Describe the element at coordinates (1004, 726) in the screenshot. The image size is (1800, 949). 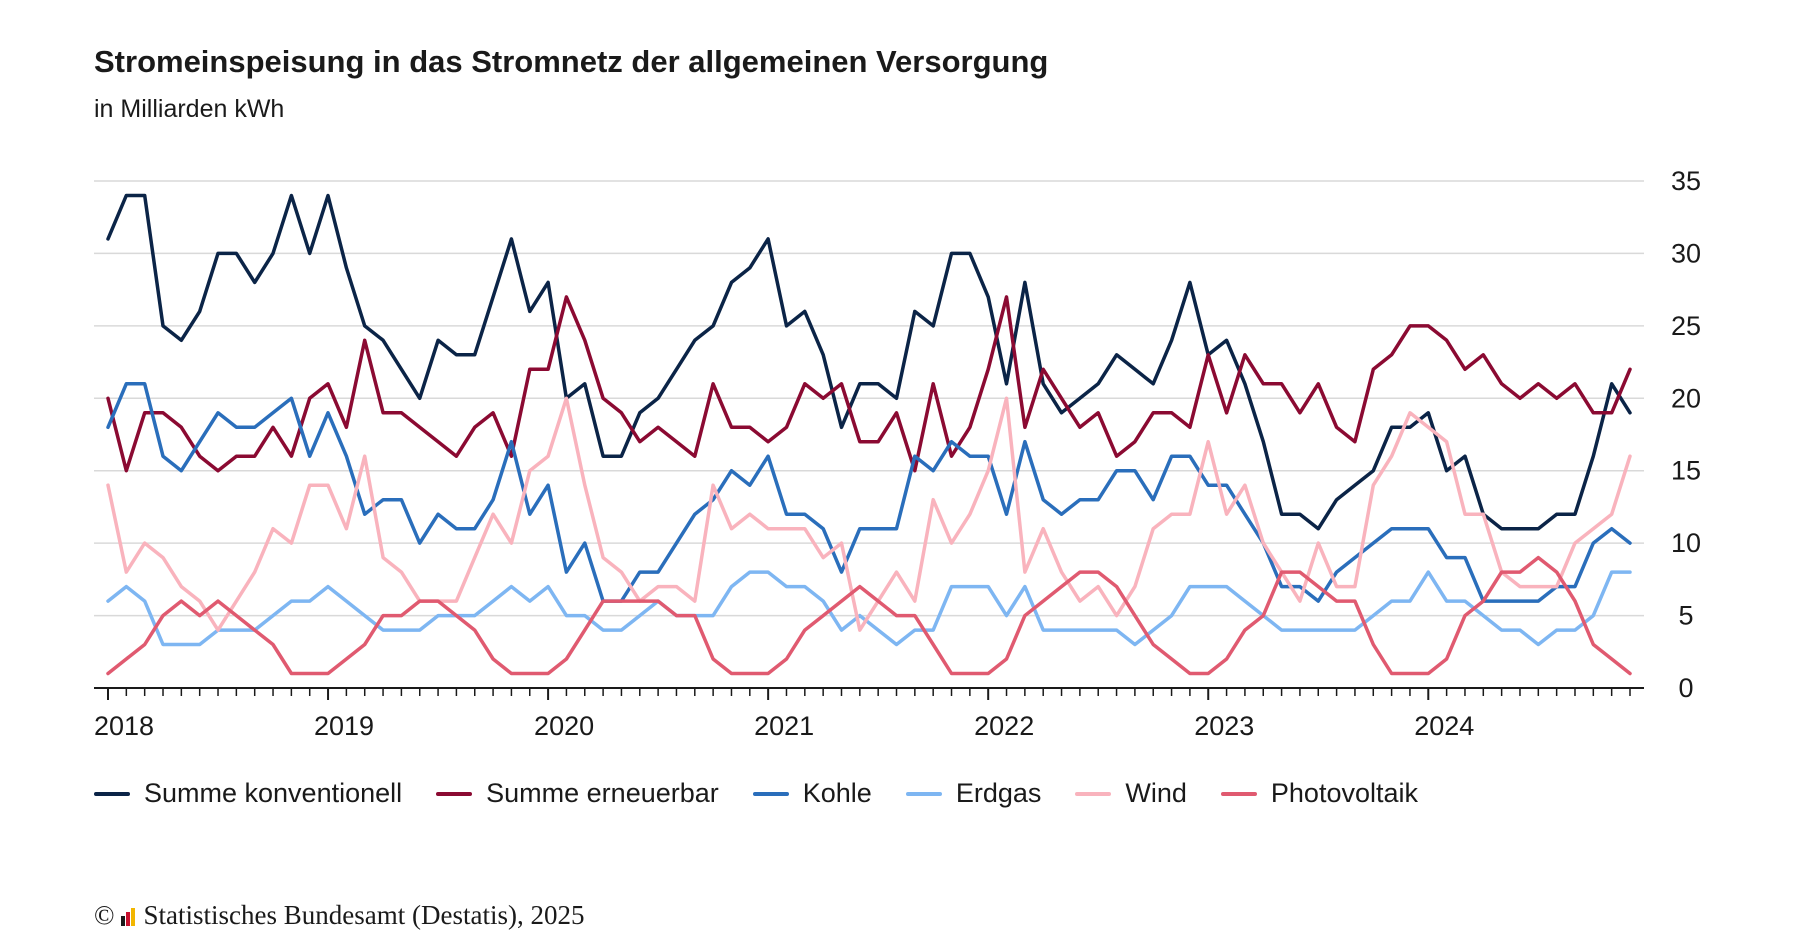
I see `x-tick-label: 2022` at that location.